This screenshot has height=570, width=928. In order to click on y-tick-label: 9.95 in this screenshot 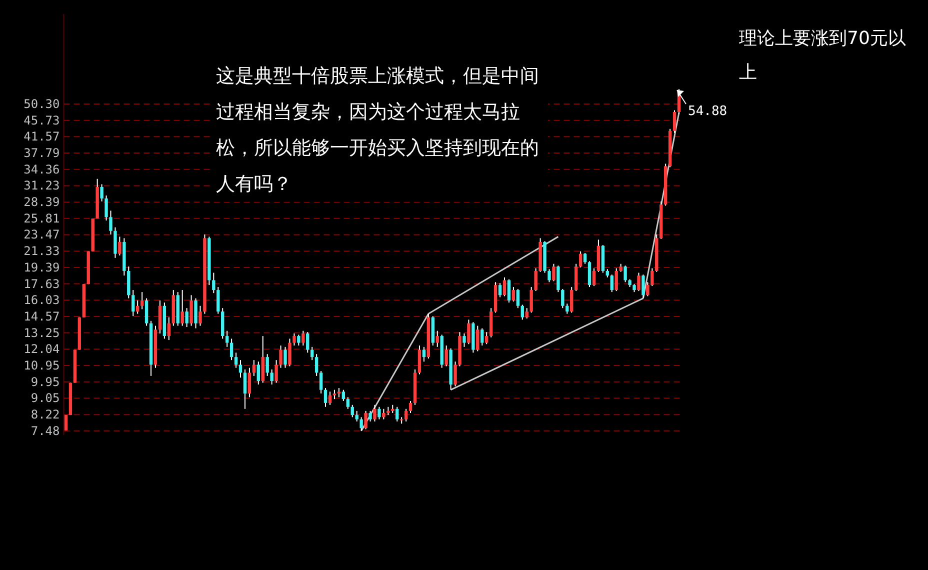, I will do `click(45, 381)`.